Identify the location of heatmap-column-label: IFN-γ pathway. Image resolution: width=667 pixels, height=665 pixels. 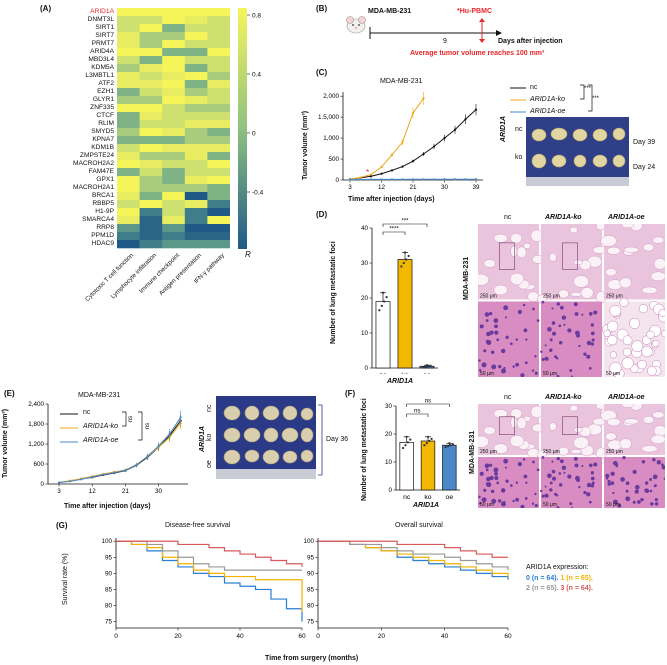
(209, 269).